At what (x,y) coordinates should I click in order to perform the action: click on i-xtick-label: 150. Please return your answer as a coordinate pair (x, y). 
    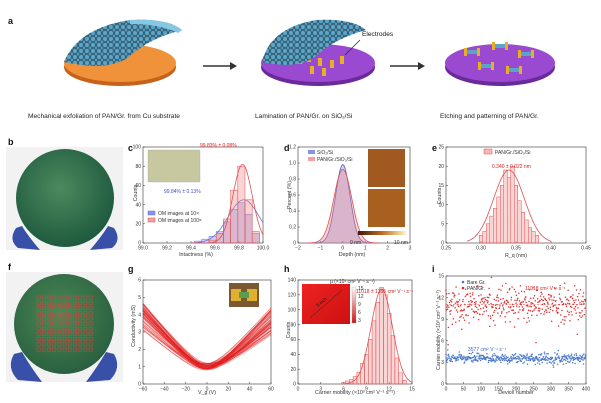
    Looking at the image, I should click on (498, 390).